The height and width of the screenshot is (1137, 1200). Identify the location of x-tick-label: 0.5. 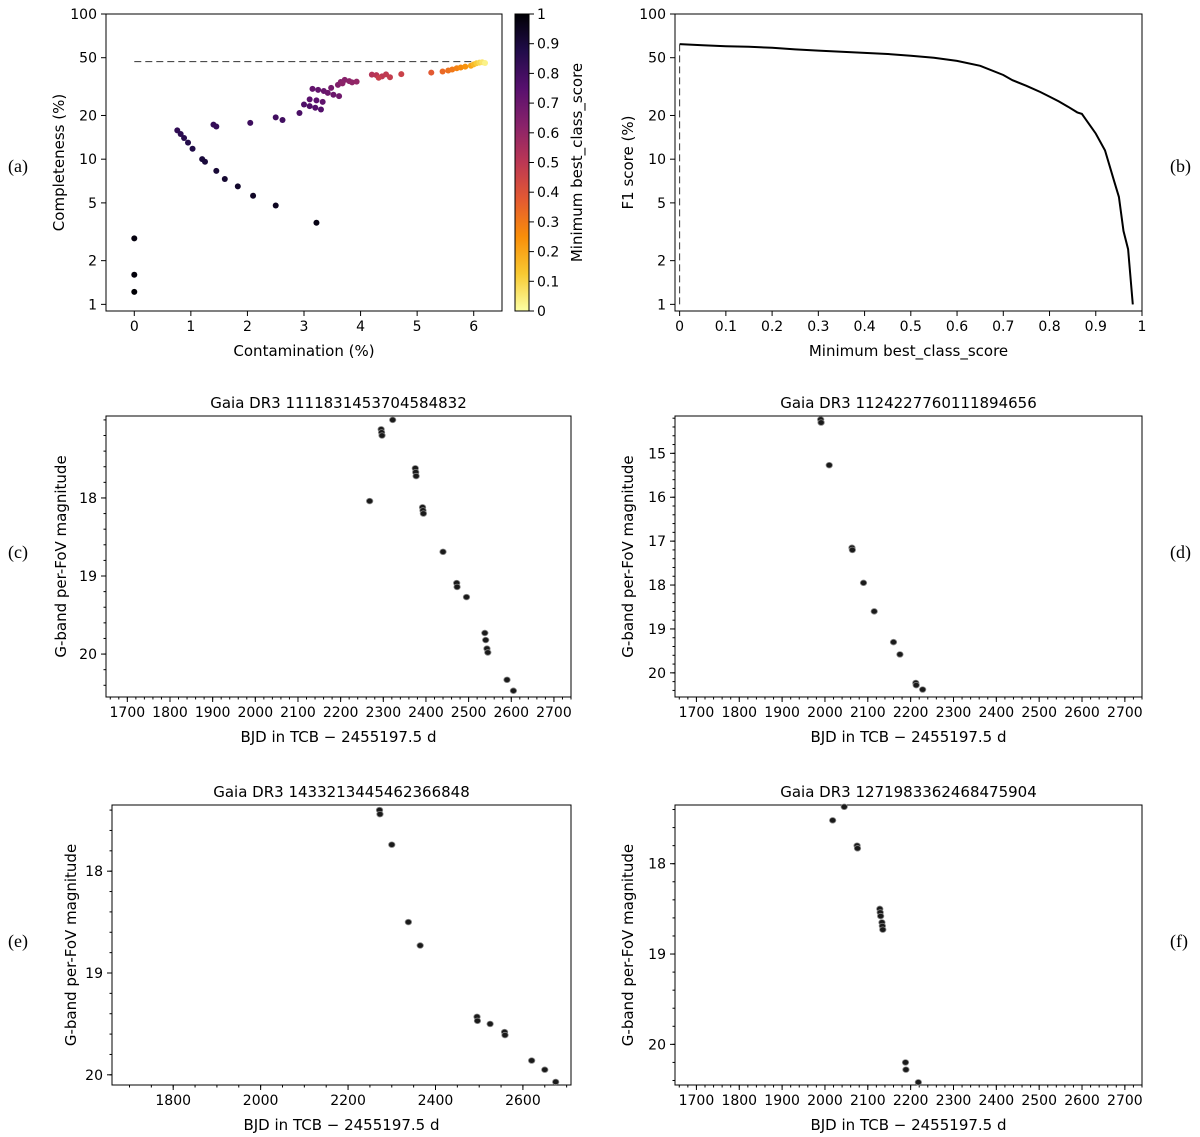
(911, 327).